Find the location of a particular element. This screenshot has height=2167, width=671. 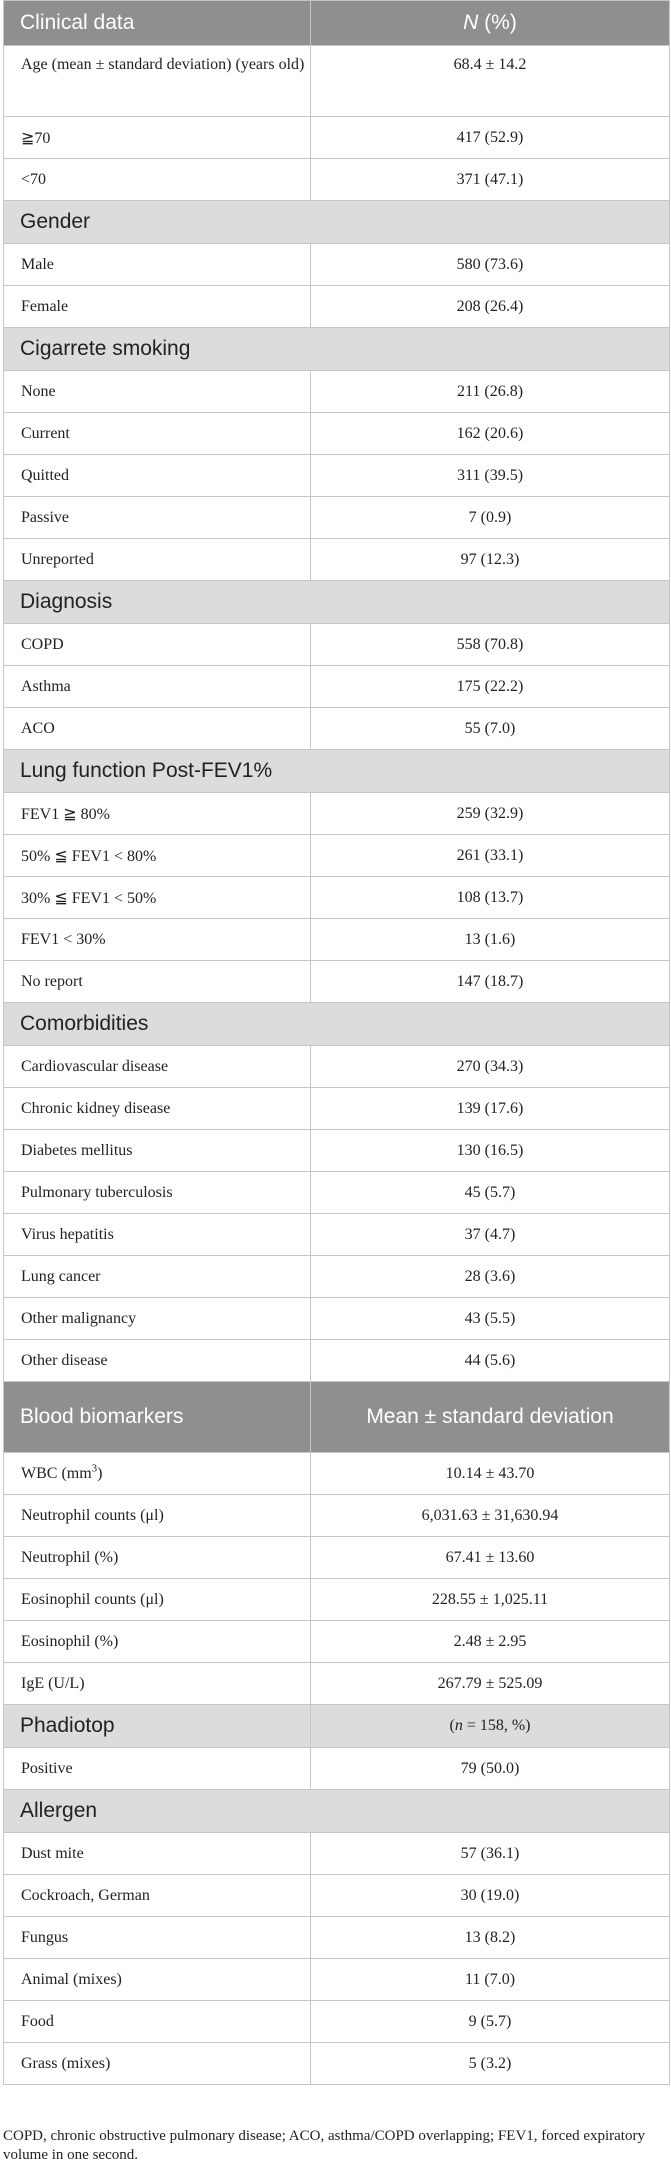

table-header-row: Clinical data N (%) is located at coordinates (336, 23).